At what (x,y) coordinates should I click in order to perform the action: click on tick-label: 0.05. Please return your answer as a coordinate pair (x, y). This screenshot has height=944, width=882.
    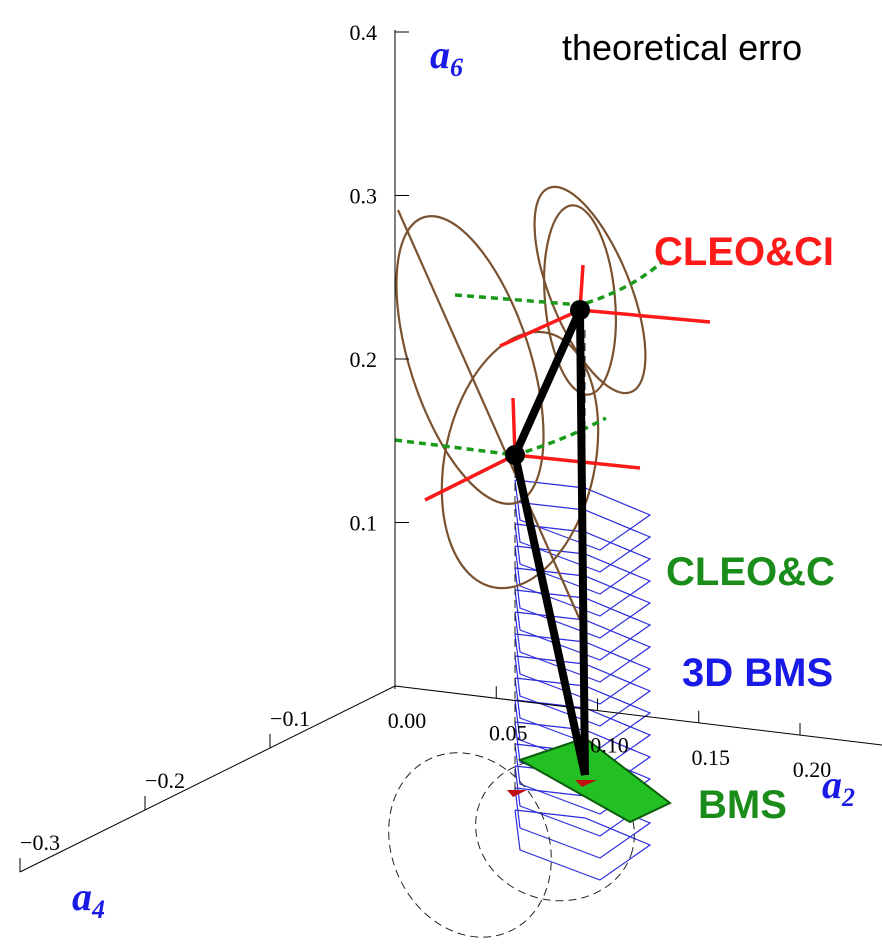
    Looking at the image, I should click on (508, 732).